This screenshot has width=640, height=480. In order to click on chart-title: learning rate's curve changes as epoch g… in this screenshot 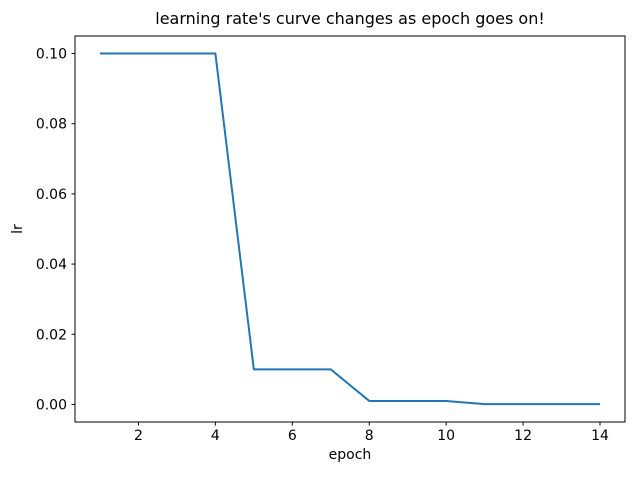, I will do `click(350, 18)`.